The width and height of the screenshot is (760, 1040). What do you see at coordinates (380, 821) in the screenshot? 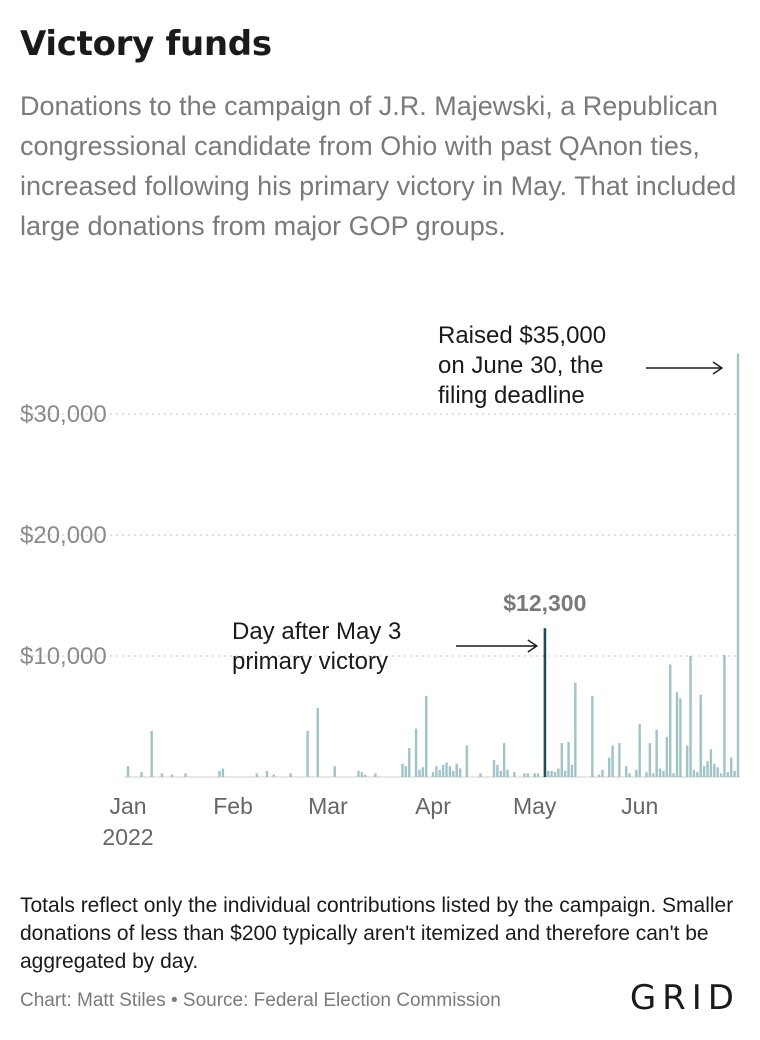
I see `x-axis-ticks: Jan 2022 Feb Mar Apr May Jun` at bounding box center [380, 821].